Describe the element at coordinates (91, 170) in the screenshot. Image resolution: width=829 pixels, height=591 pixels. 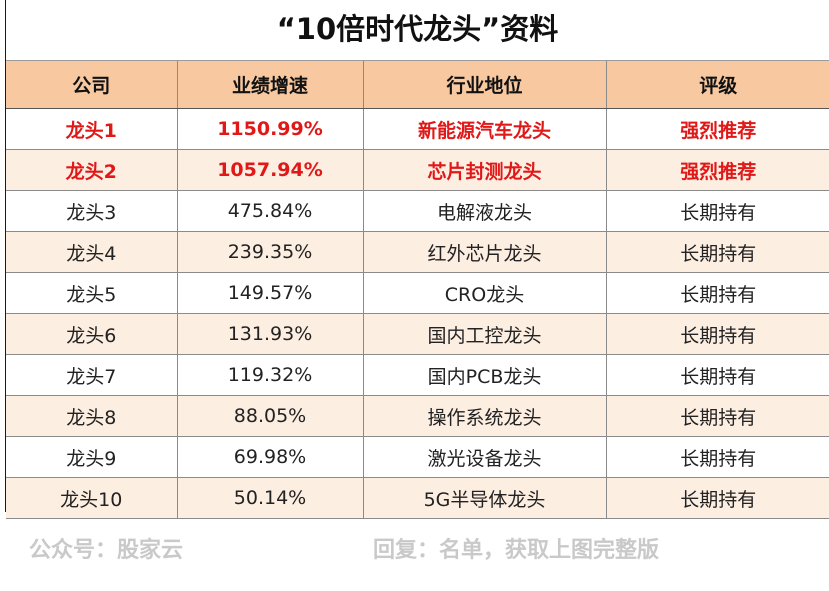
I see `cell-company: 龙头2` at that location.